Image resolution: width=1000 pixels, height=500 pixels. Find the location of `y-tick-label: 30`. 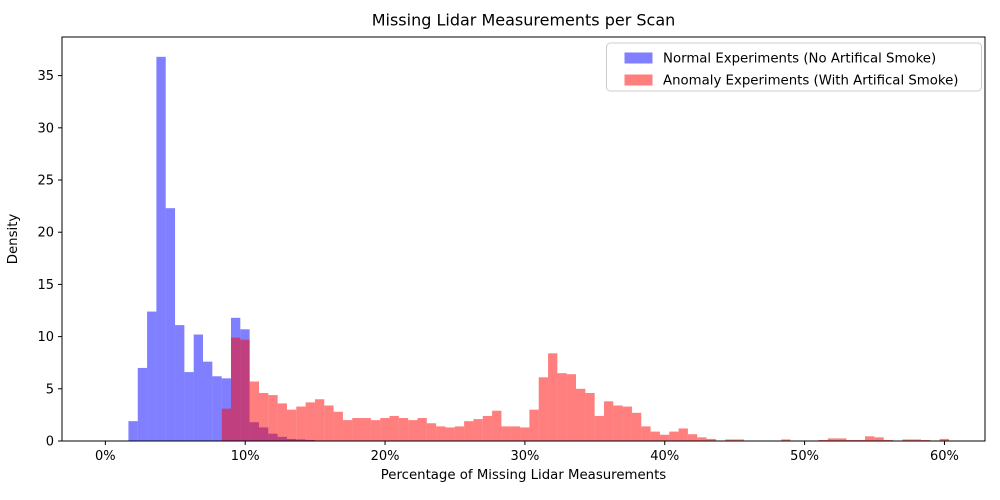

y-tick-label: 30 is located at coordinates (45, 128).